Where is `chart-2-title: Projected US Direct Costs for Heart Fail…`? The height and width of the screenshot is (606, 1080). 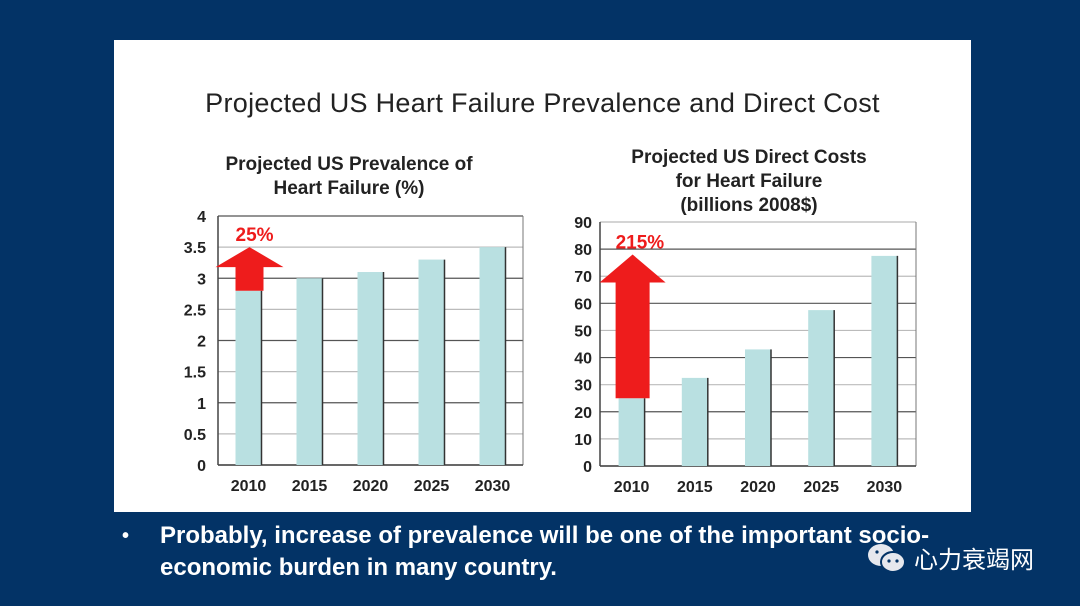
chart-2-title: Projected US Direct Costs for Heart Fail… is located at coordinates (749, 182).